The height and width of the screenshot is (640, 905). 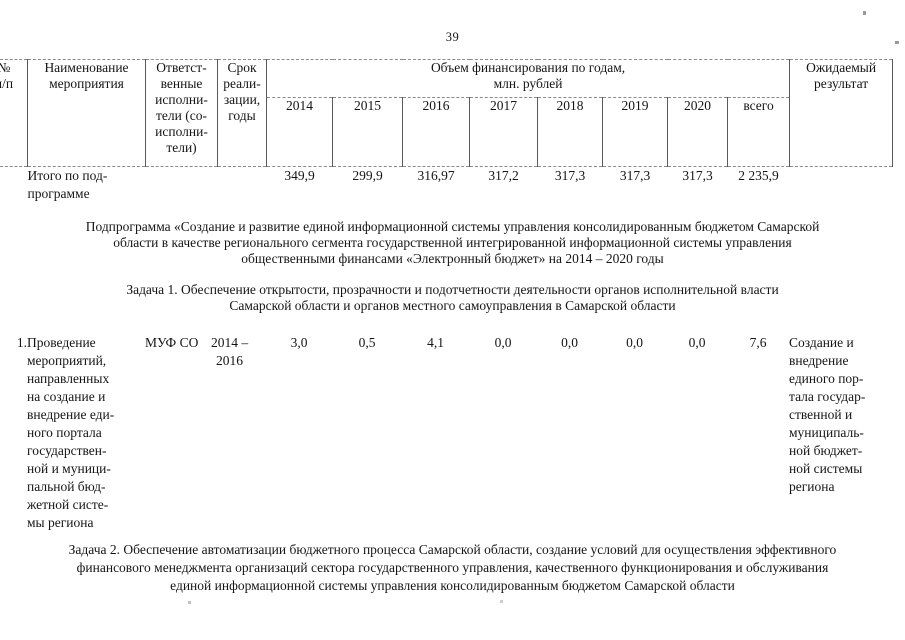 What do you see at coordinates (635, 132) in the screenshot?
I see `col-header-year-2019: 2019` at bounding box center [635, 132].